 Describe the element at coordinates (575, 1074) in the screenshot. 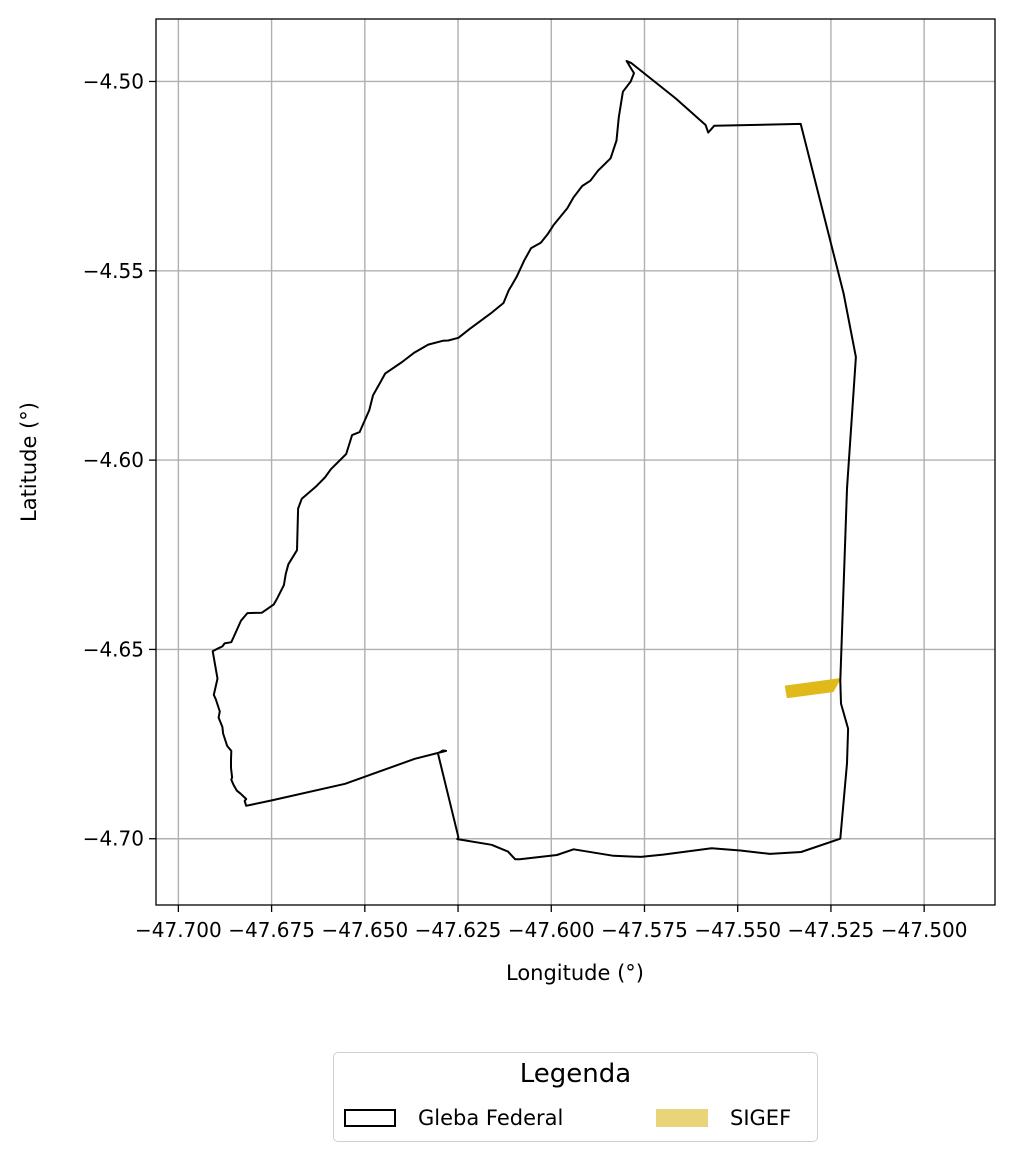

I see `legend-title: Legenda` at that location.